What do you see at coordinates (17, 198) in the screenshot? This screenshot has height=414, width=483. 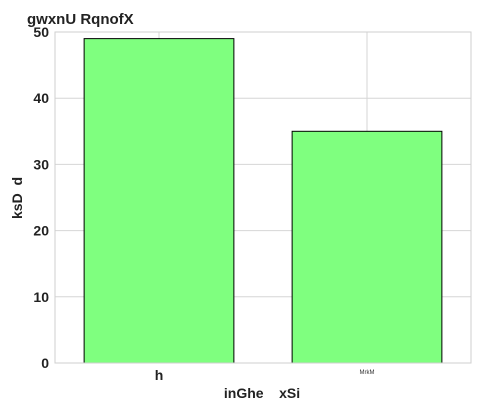 I see `y-axis-label: ksD d` at bounding box center [17, 198].